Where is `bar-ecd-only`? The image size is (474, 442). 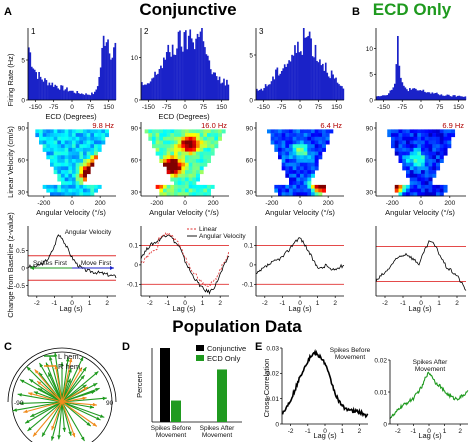
bar-ecd-only is located at coordinates (222, 395).